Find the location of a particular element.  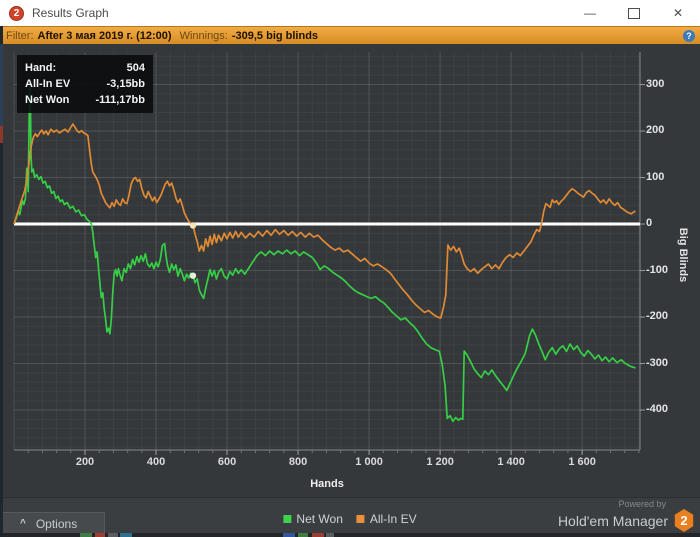

window-controls: — ✕ is located at coordinates (634, 13).